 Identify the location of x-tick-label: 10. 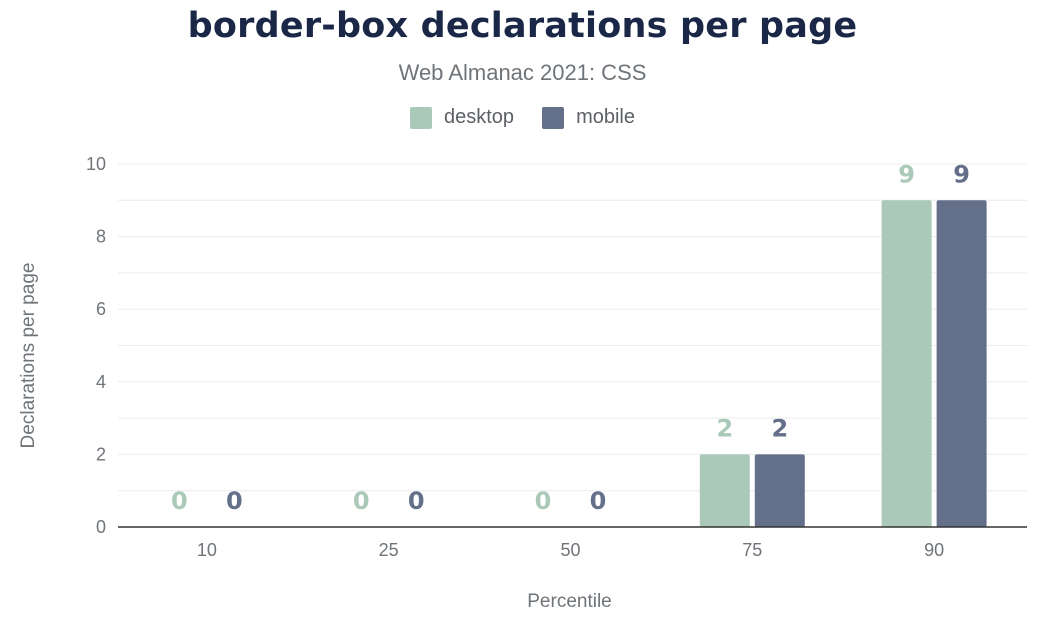
(207, 550).